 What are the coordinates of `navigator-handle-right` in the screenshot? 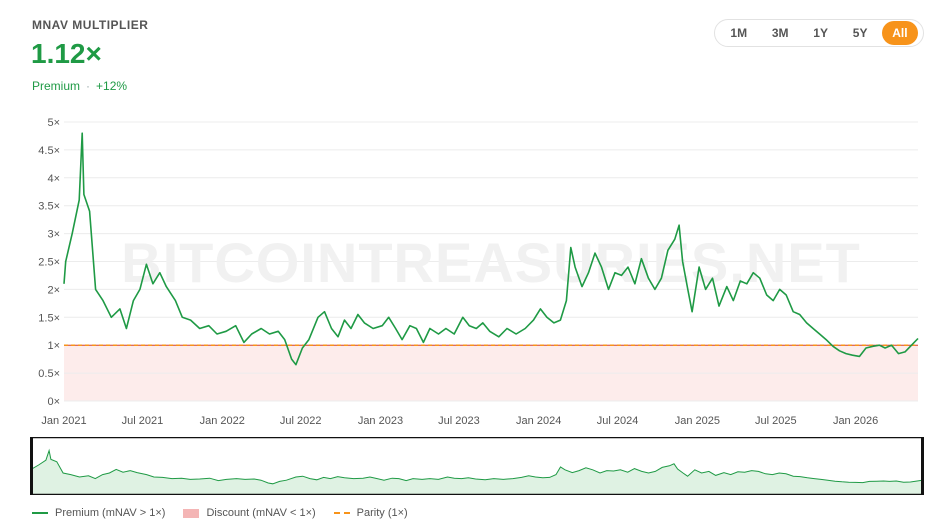 It's located at (922, 466).